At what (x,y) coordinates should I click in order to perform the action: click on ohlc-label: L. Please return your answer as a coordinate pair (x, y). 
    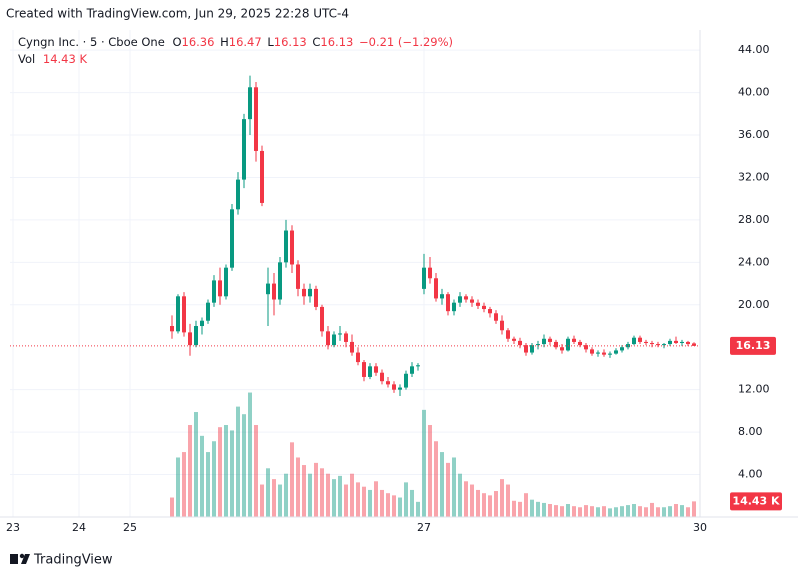
    Looking at the image, I should click on (270, 42).